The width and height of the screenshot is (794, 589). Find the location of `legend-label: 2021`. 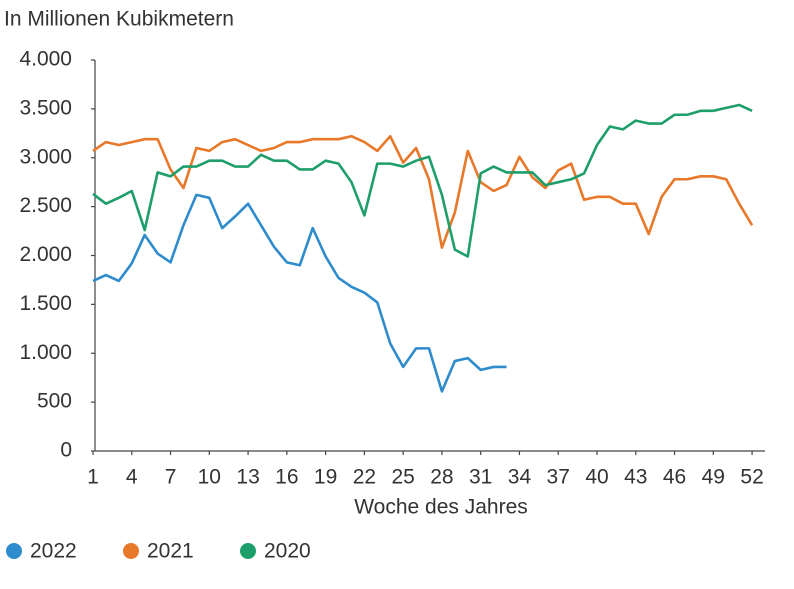

legend-label: 2021 is located at coordinates (170, 551).